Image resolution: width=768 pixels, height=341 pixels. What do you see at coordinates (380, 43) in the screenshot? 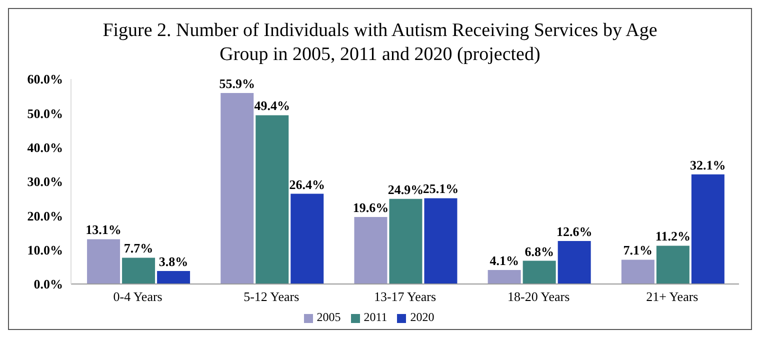
I see `chart-title: Figure 2. Number of Individuals with Autism Receiving Services by Age Group in 2005, 2011 and 2020 (projected)` at bounding box center [380, 43].